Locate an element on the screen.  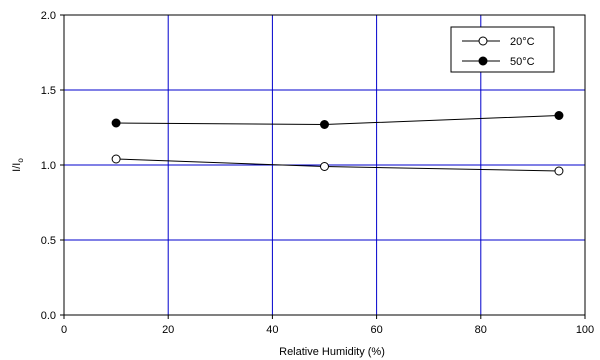
x-tick-label: 60 is located at coordinates (376, 330).